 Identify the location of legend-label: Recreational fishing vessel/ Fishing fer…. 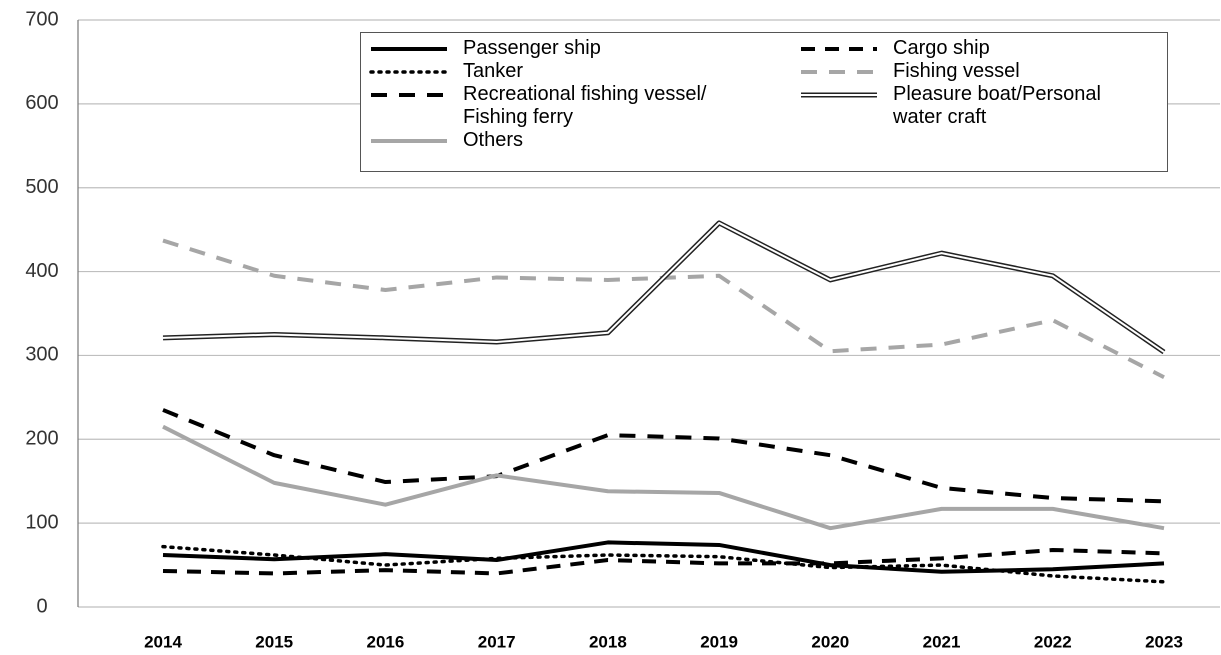
(585, 105).